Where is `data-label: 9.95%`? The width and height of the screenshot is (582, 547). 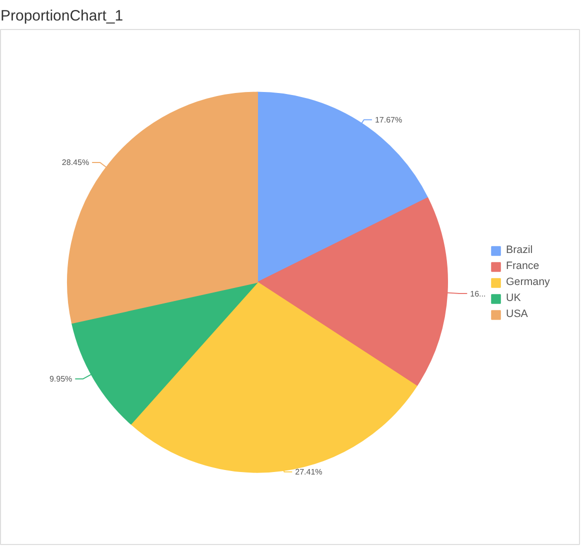
data-label: 9.95% is located at coordinates (60, 379).